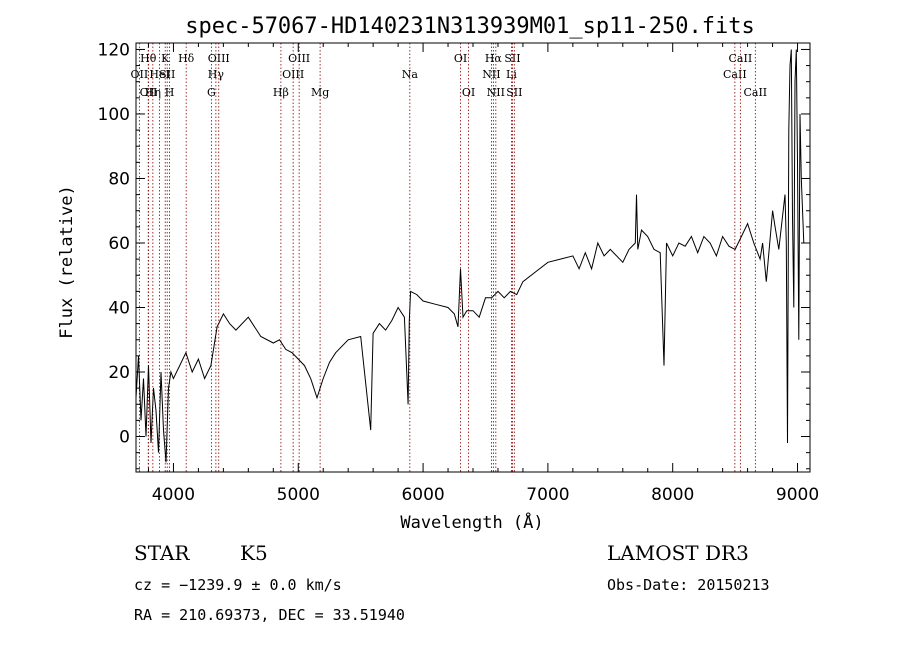 The image size is (900, 649). What do you see at coordinates (547, 495) in the screenshot?
I see `x-tick-label: 7000` at bounding box center [547, 495].